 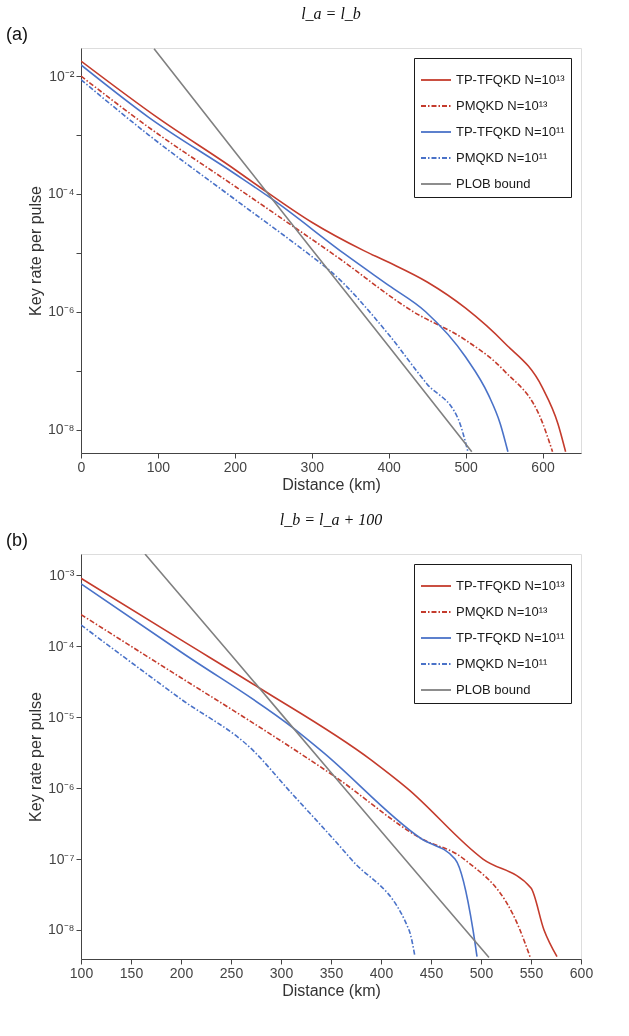 I want to click on y-tick-label: 10⁻³, so click(x=62, y=574).